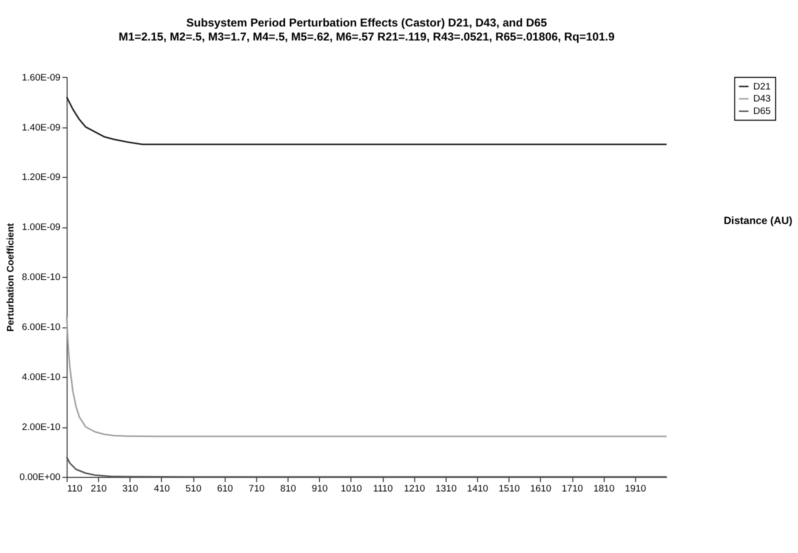 This screenshot has height=553, width=798. What do you see at coordinates (41, 378) in the screenshot?
I see `y-tick-label: 4.00E-10` at bounding box center [41, 378].